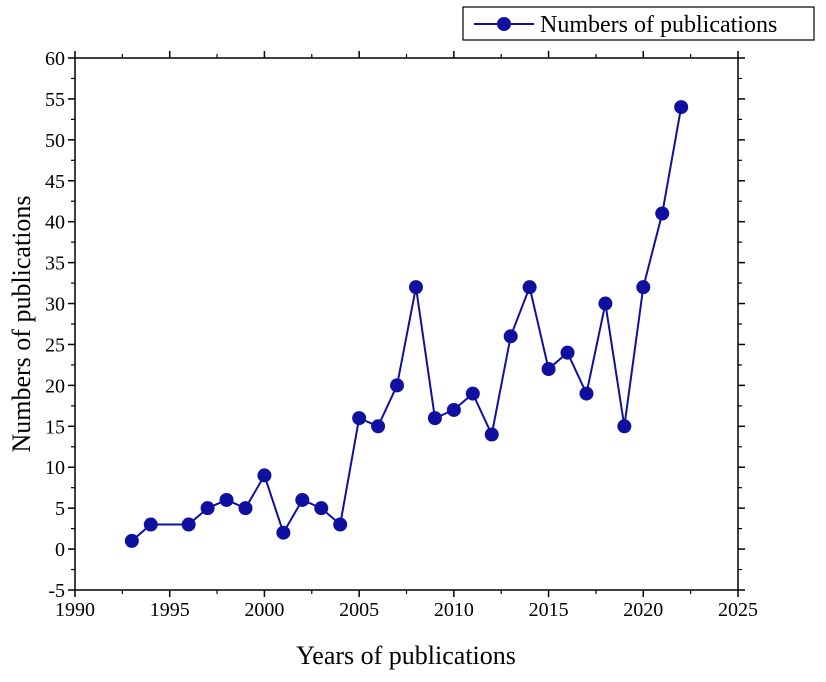 The height and width of the screenshot is (682, 826). What do you see at coordinates (55, 264) in the screenshot?
I see `y-tick-label: 35` at bounding box center [55, 264].